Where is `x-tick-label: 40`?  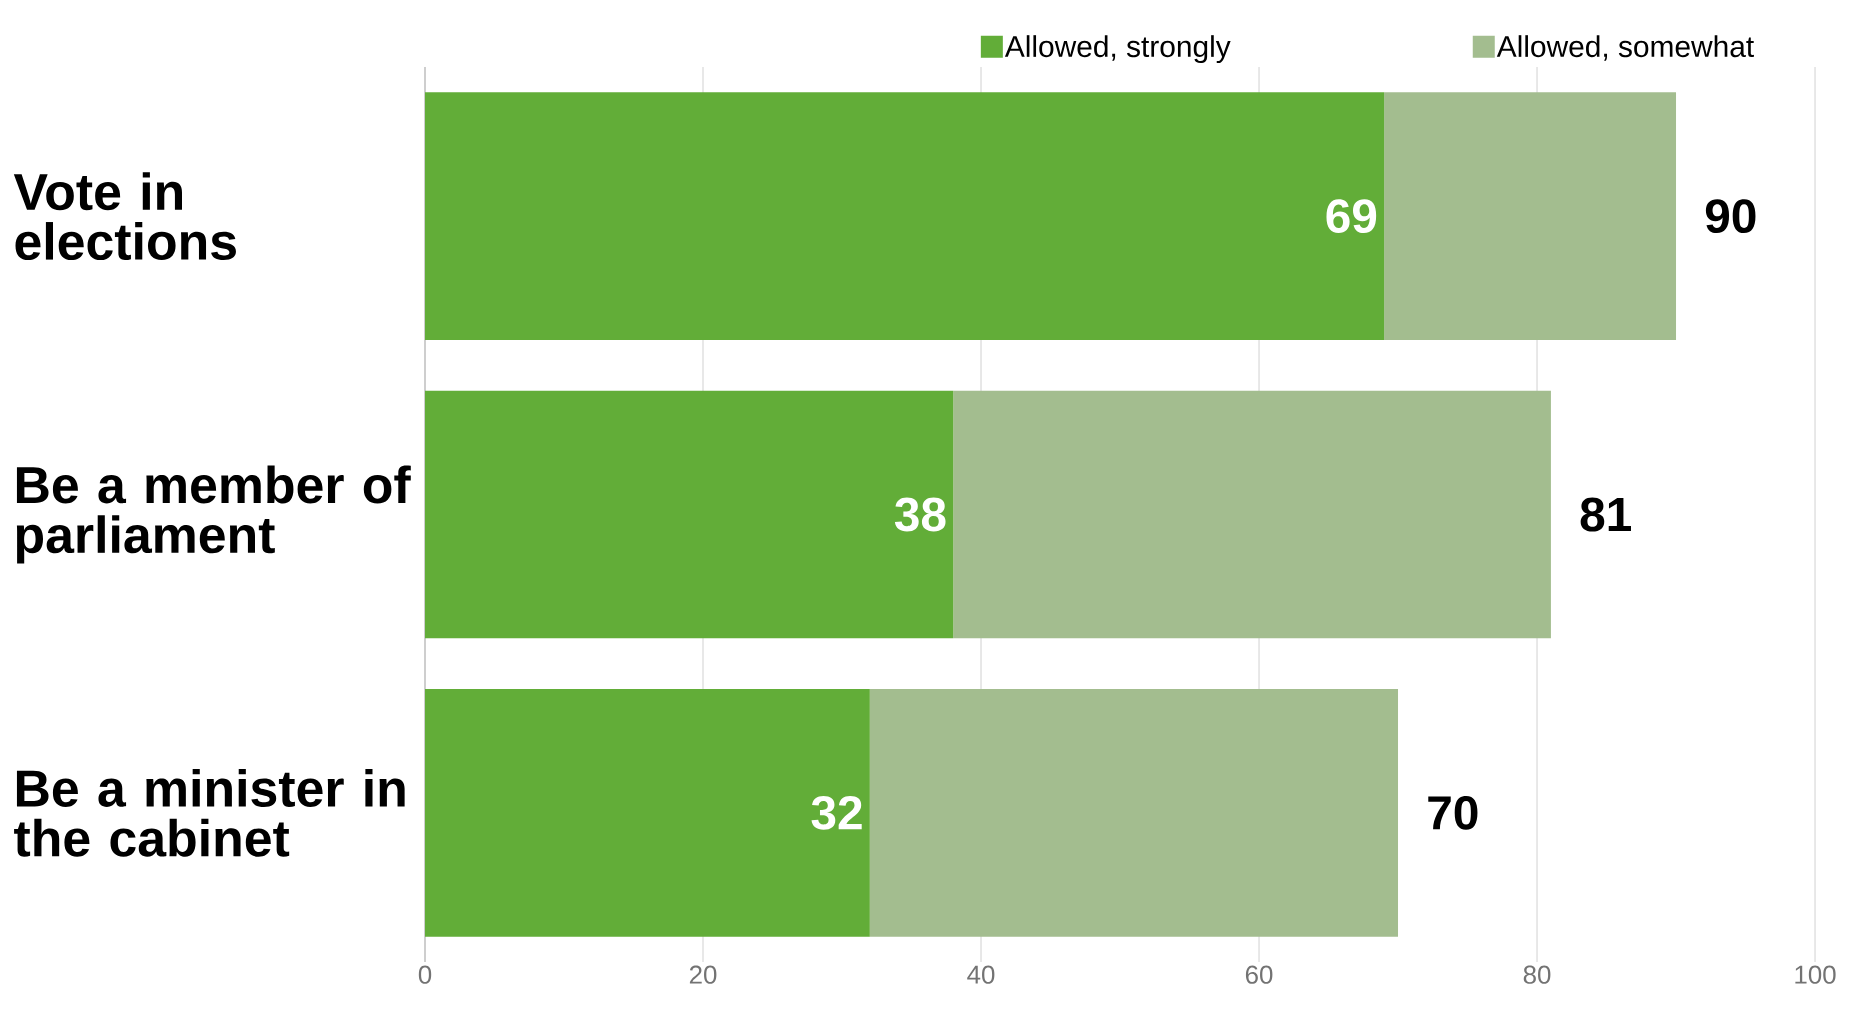
x-tick-label: 40 is located at coordinates (981, 974).